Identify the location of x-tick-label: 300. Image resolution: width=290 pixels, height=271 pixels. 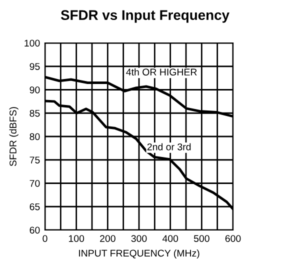
(139, 238).